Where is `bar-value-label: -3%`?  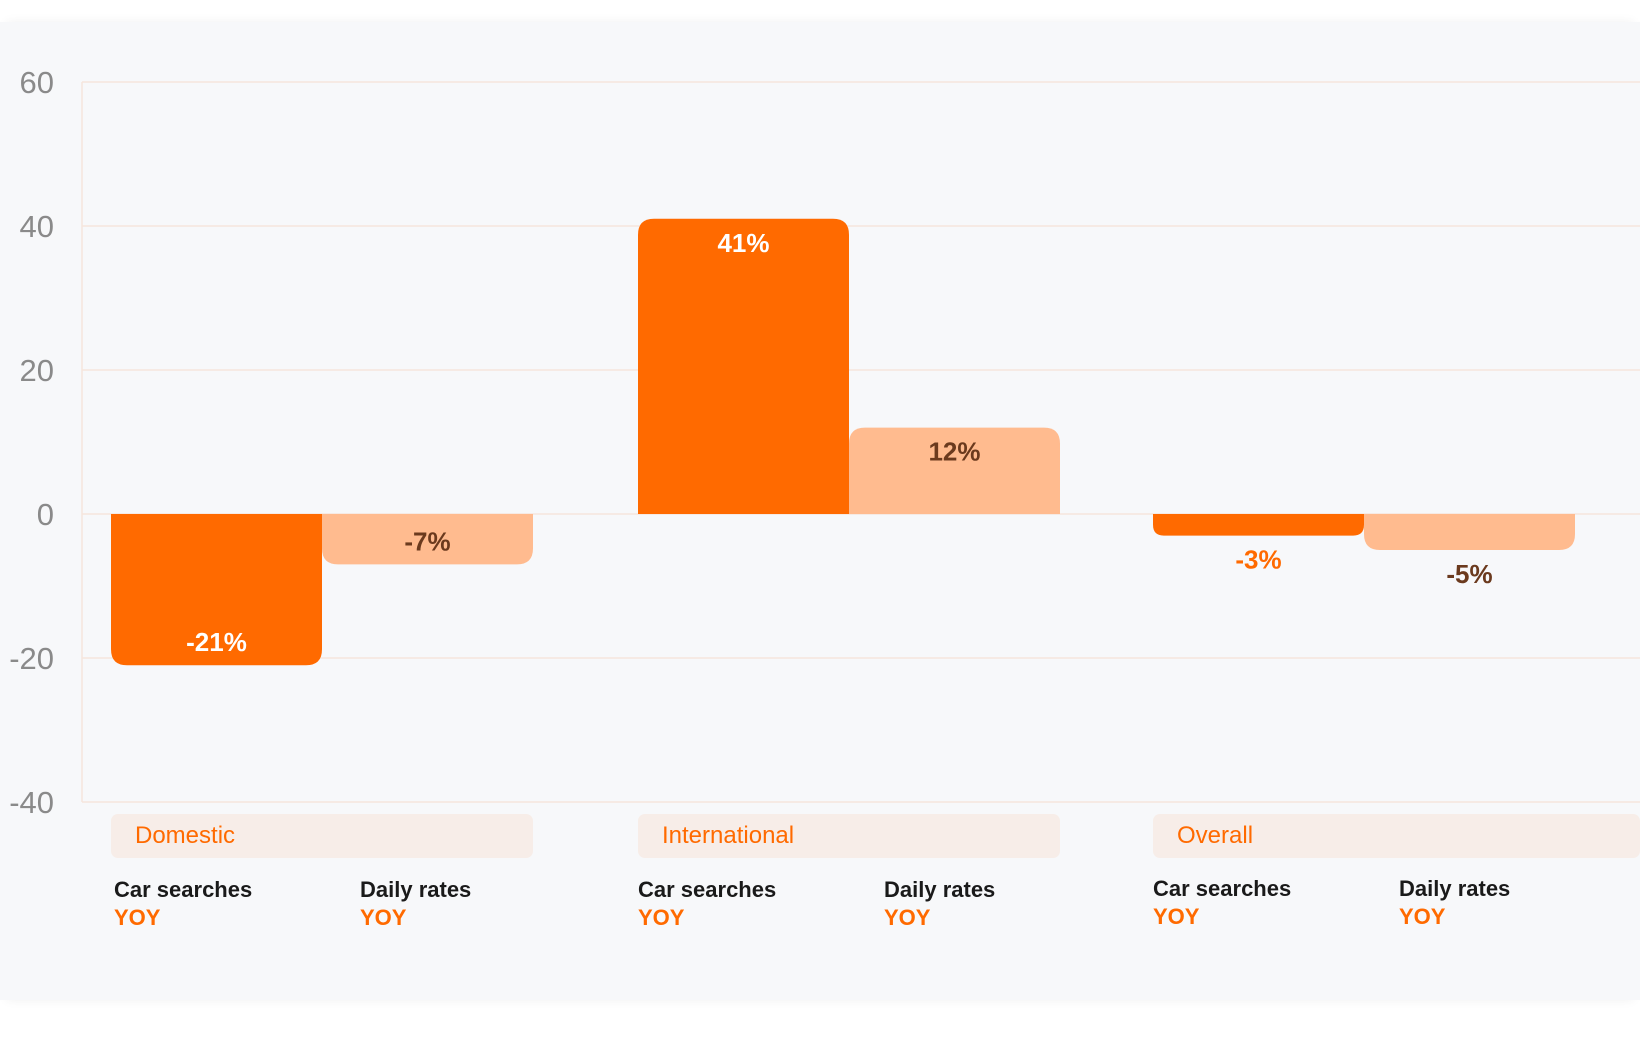 bar-value-label: -3% is located at coordinates (1258, 560).